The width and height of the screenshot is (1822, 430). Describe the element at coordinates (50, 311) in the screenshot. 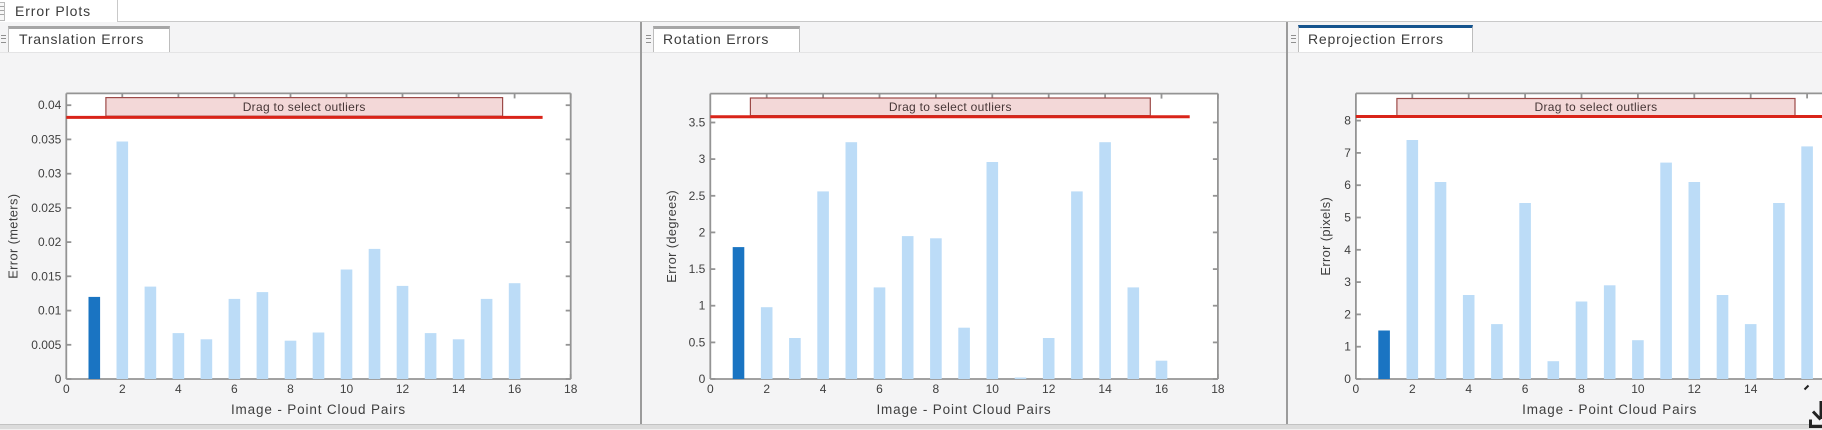

I see `svg-text: 0.01` at that location.